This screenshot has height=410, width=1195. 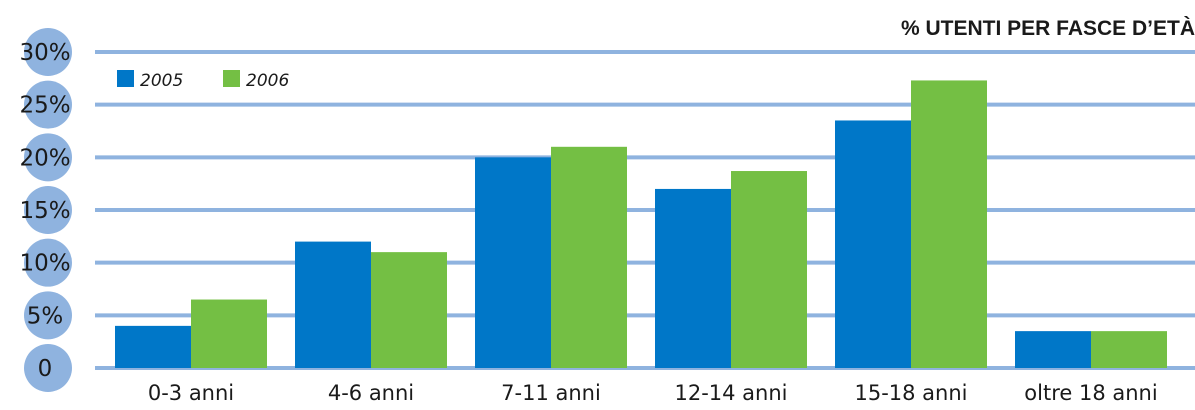 What do you see at coordinates (203, 80) in the screenshot?
I see `legend: 2005 2006` at bounding box center [203, 80].